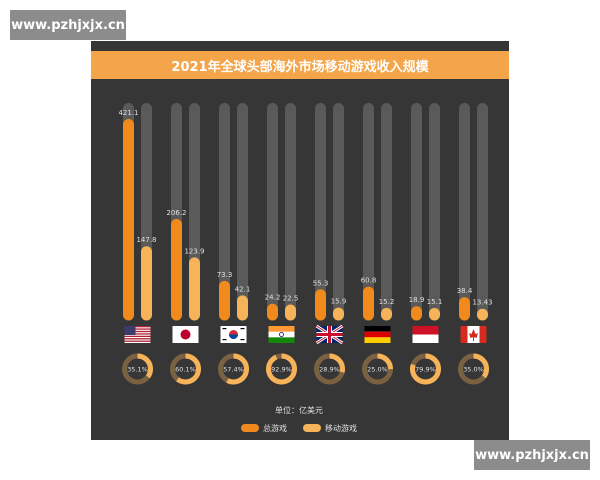  I want to click on donut-share-japan, so click(185, 369).